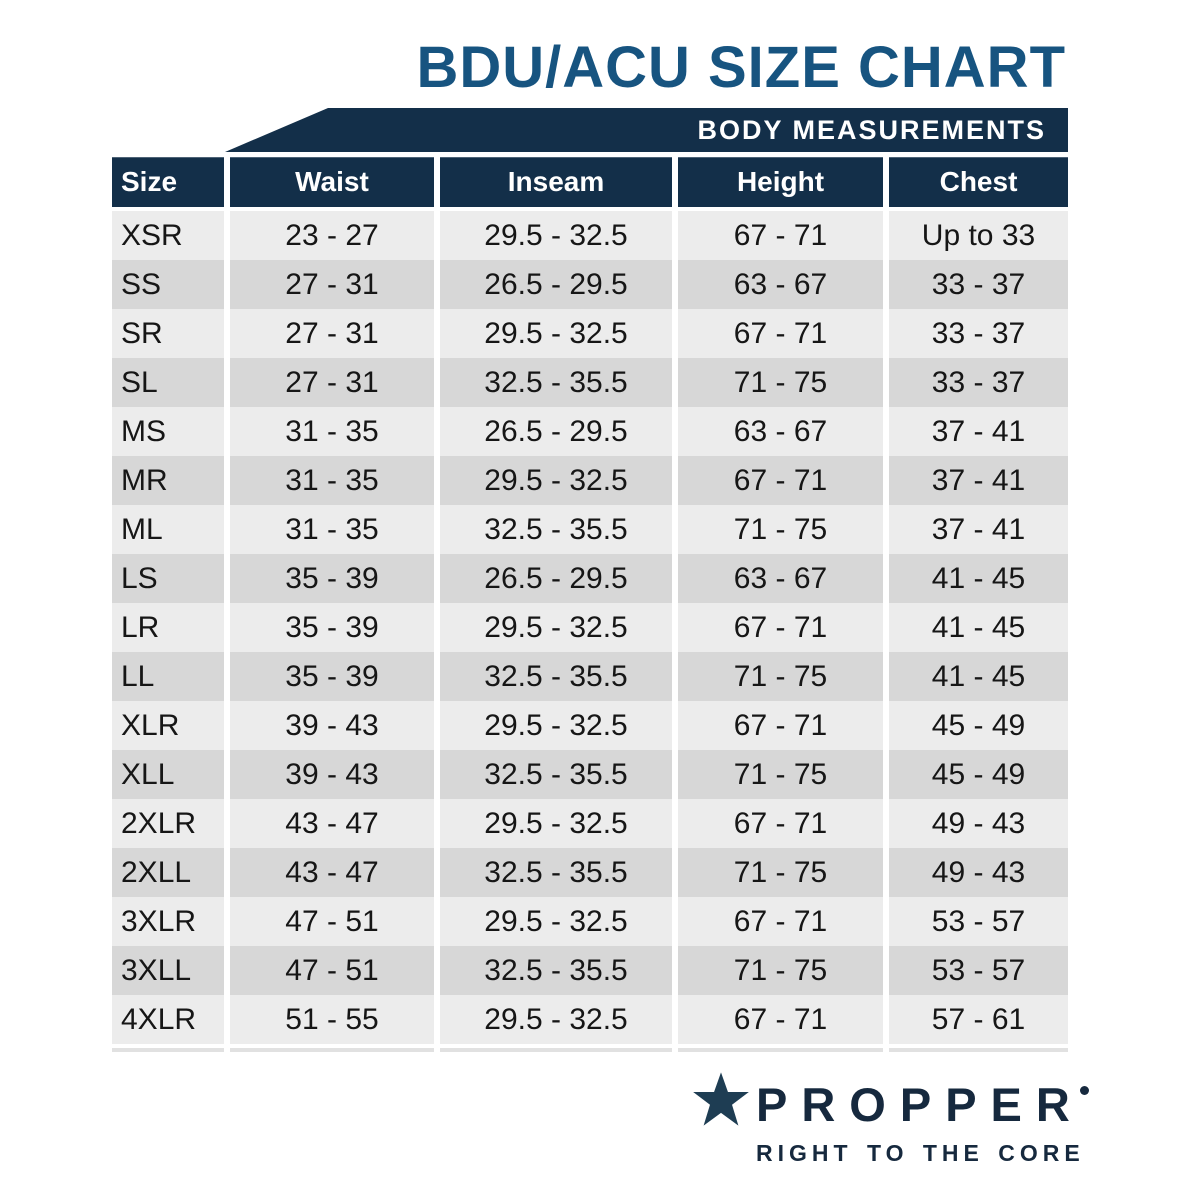 The width and height of the screenshot is (1200, 1200). What do you see at coordinates (168, 921) in the screenshot?
I see `size-label: 3XLR` at bounding box center [168, 921].